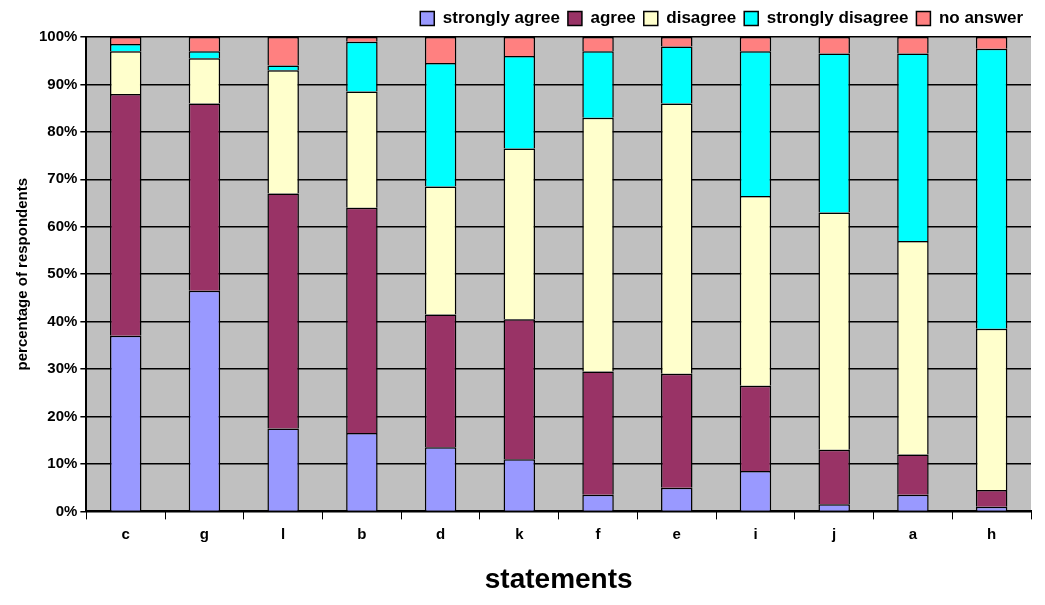 The width and height of the screenshot is (1045, 605). What do you see at coordinates (501, 18) in the screenshot?
I see `legend-label: strongly agree` at bounding box center [501, 18].